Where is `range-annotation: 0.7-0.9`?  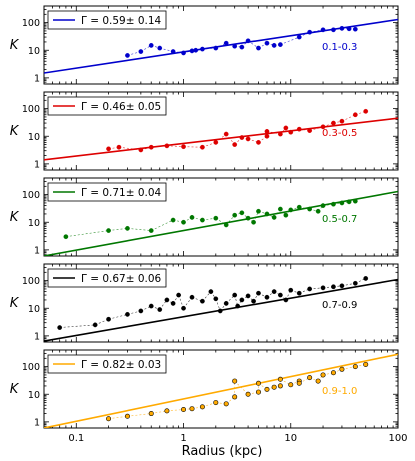
range-annotation: 0.7-0.9 is located at coordinates (339, 305).